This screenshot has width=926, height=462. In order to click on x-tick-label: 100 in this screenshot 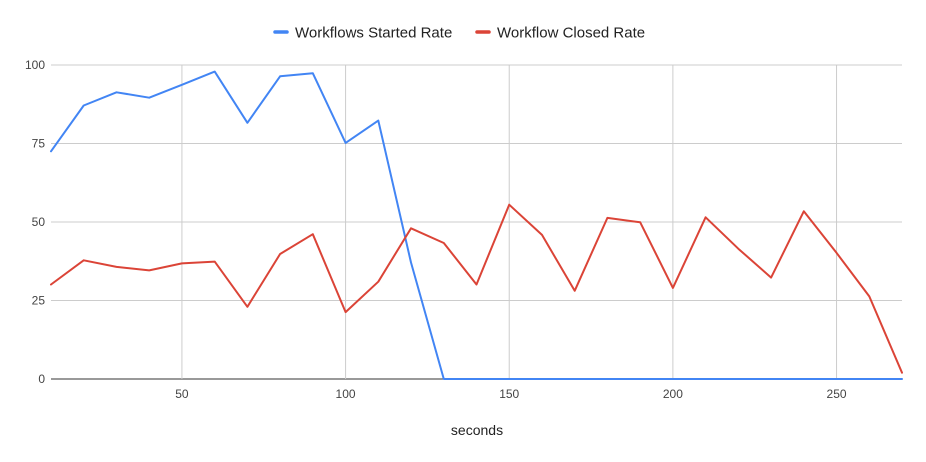, I will do `click(346, 394)`.